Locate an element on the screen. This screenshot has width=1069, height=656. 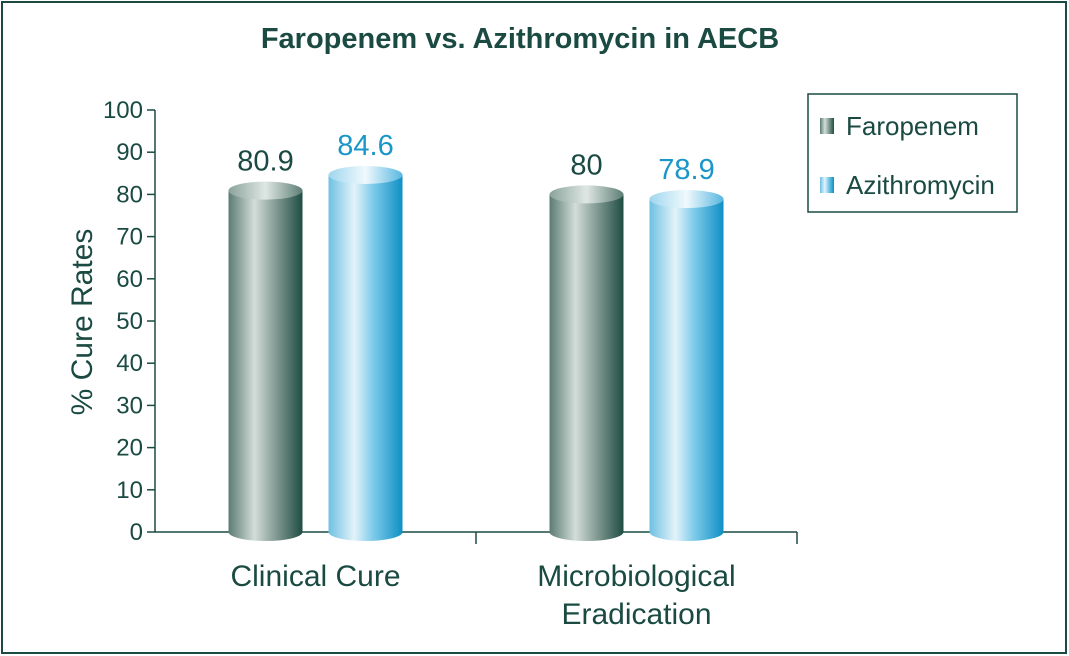
y-axis: 0 10 20 30 40 50 60 70 80 90 100 is located at coordinates (129, 321).